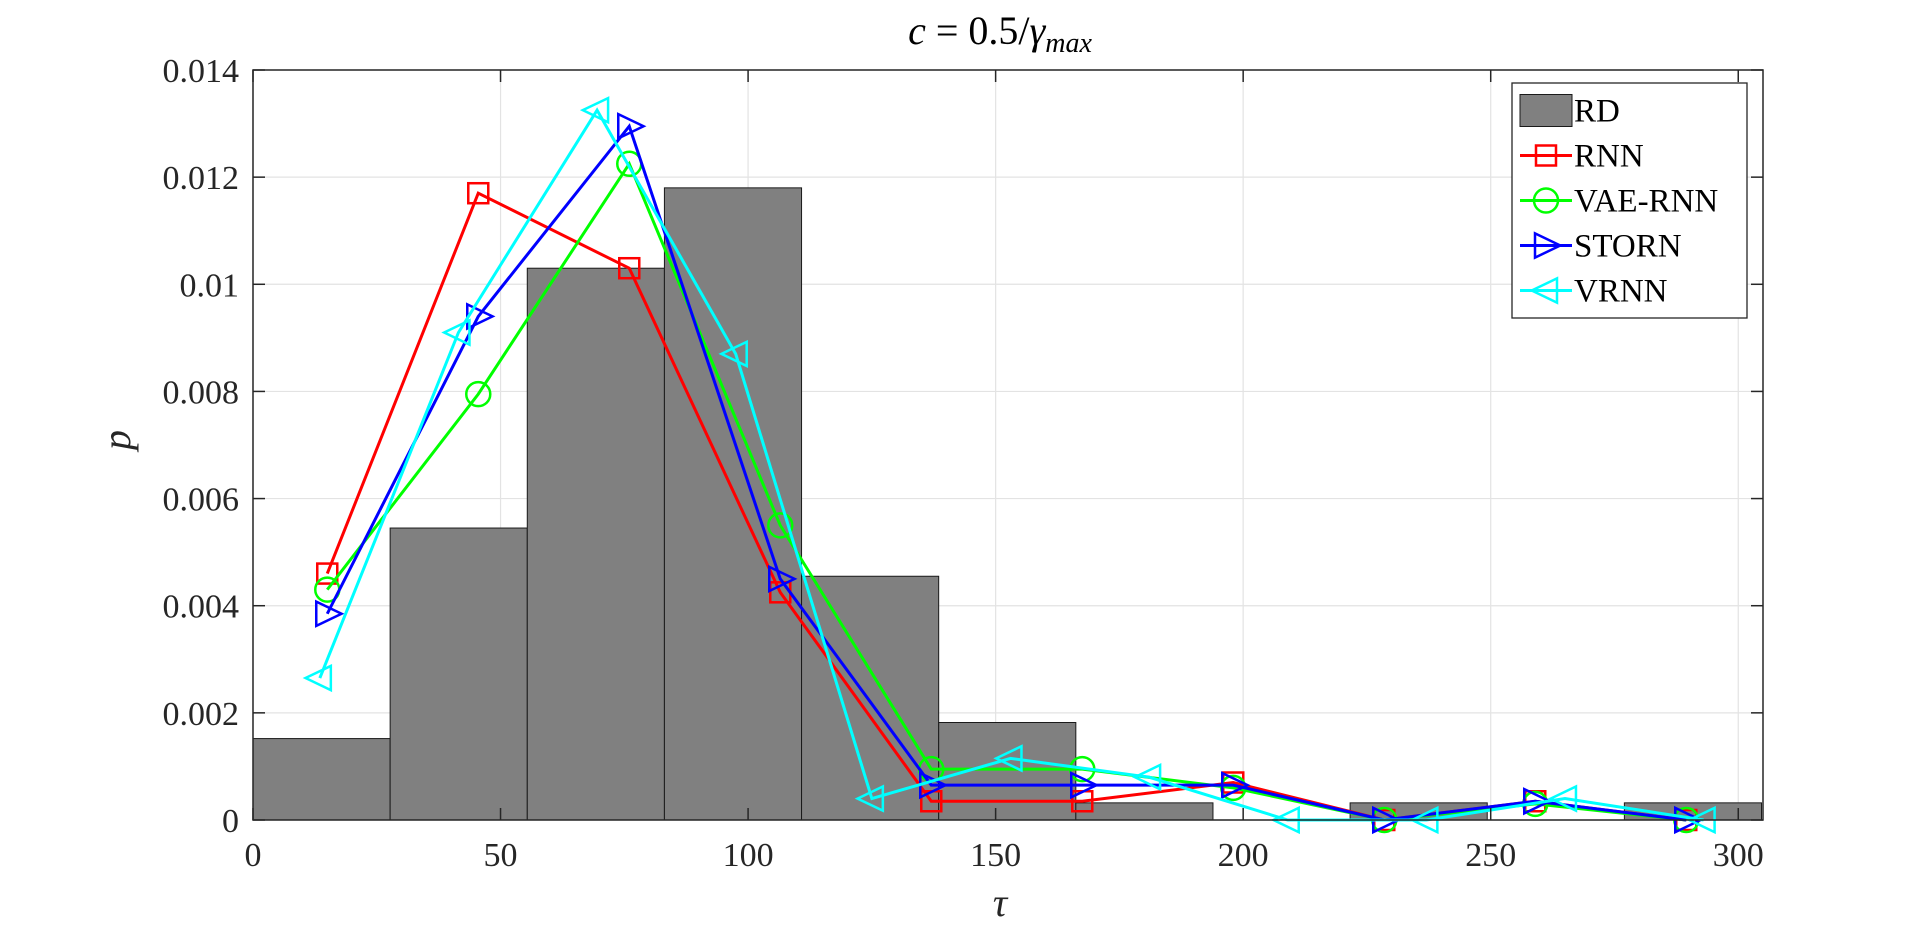  Describe the element at coordinates (1628, 247) in the screenshot. I see `legend-label: STORN` at that location.